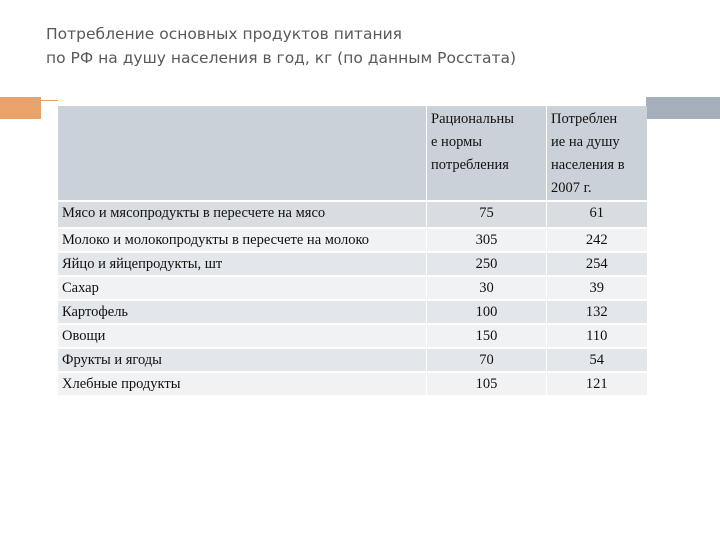 This screenshot has width=720, height=540. Describe the element at coordinates (486, 264) in the screenshot. I see `norm-cell: 250` at that location.